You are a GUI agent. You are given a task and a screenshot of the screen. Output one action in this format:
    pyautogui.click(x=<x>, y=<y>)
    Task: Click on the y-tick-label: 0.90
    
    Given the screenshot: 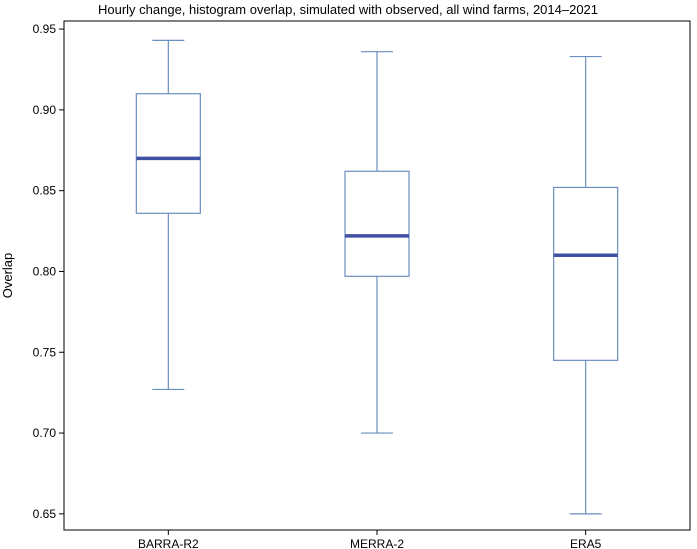 What is the action you would take?
    pyautogui.click(x=45, y=110)
    